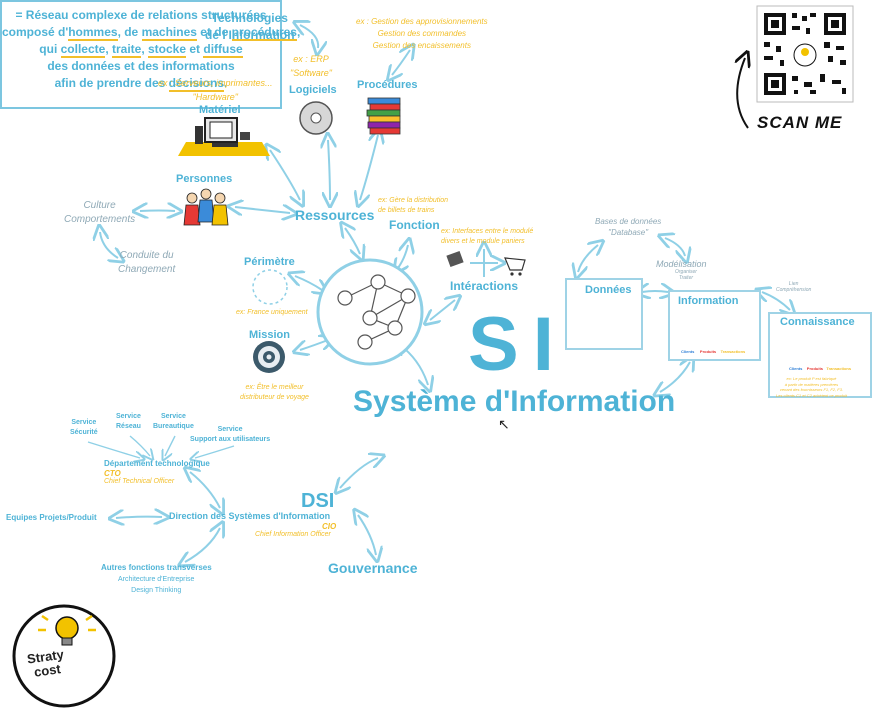 The height and width of the screenshot is (710, 884). I want to click on dept-cto: CTO, so click(112, 473).